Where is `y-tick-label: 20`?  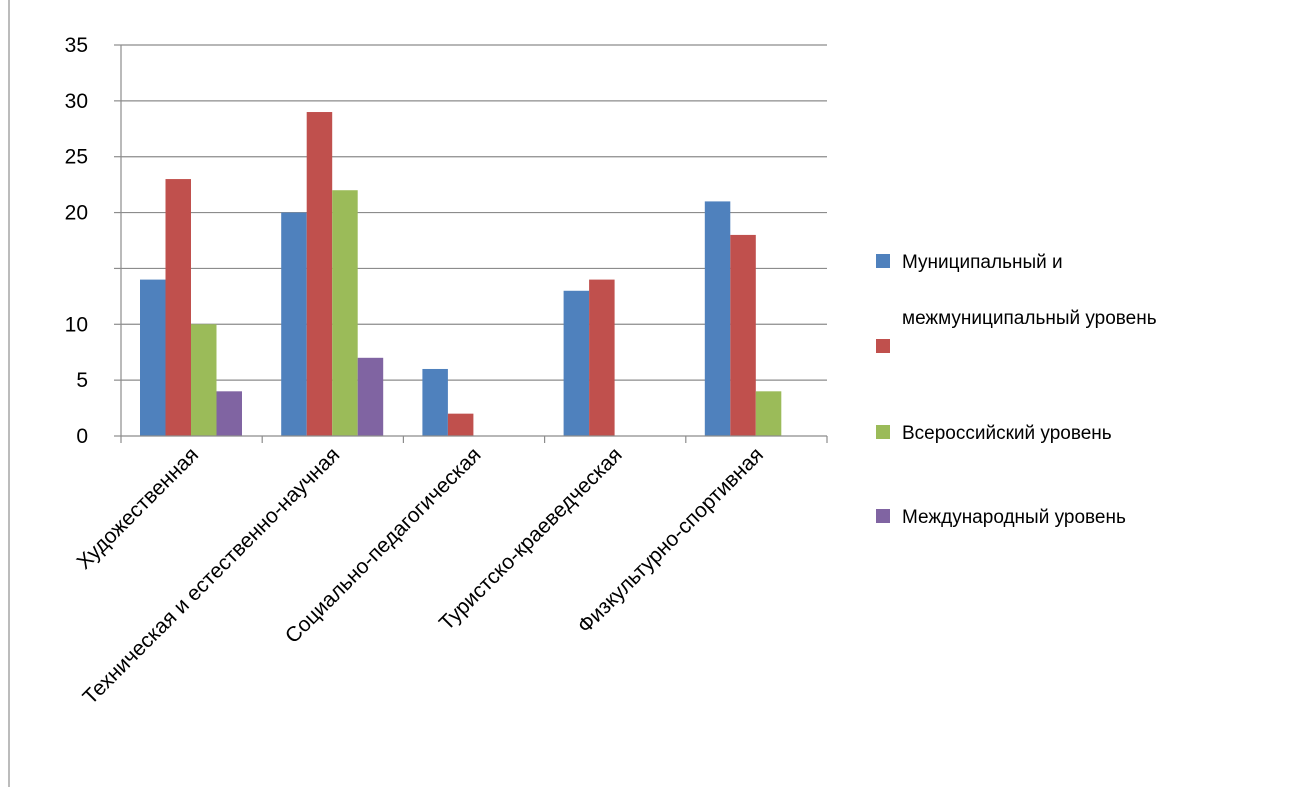
y-tick-label: 20 is located at coordinates (76, 213).